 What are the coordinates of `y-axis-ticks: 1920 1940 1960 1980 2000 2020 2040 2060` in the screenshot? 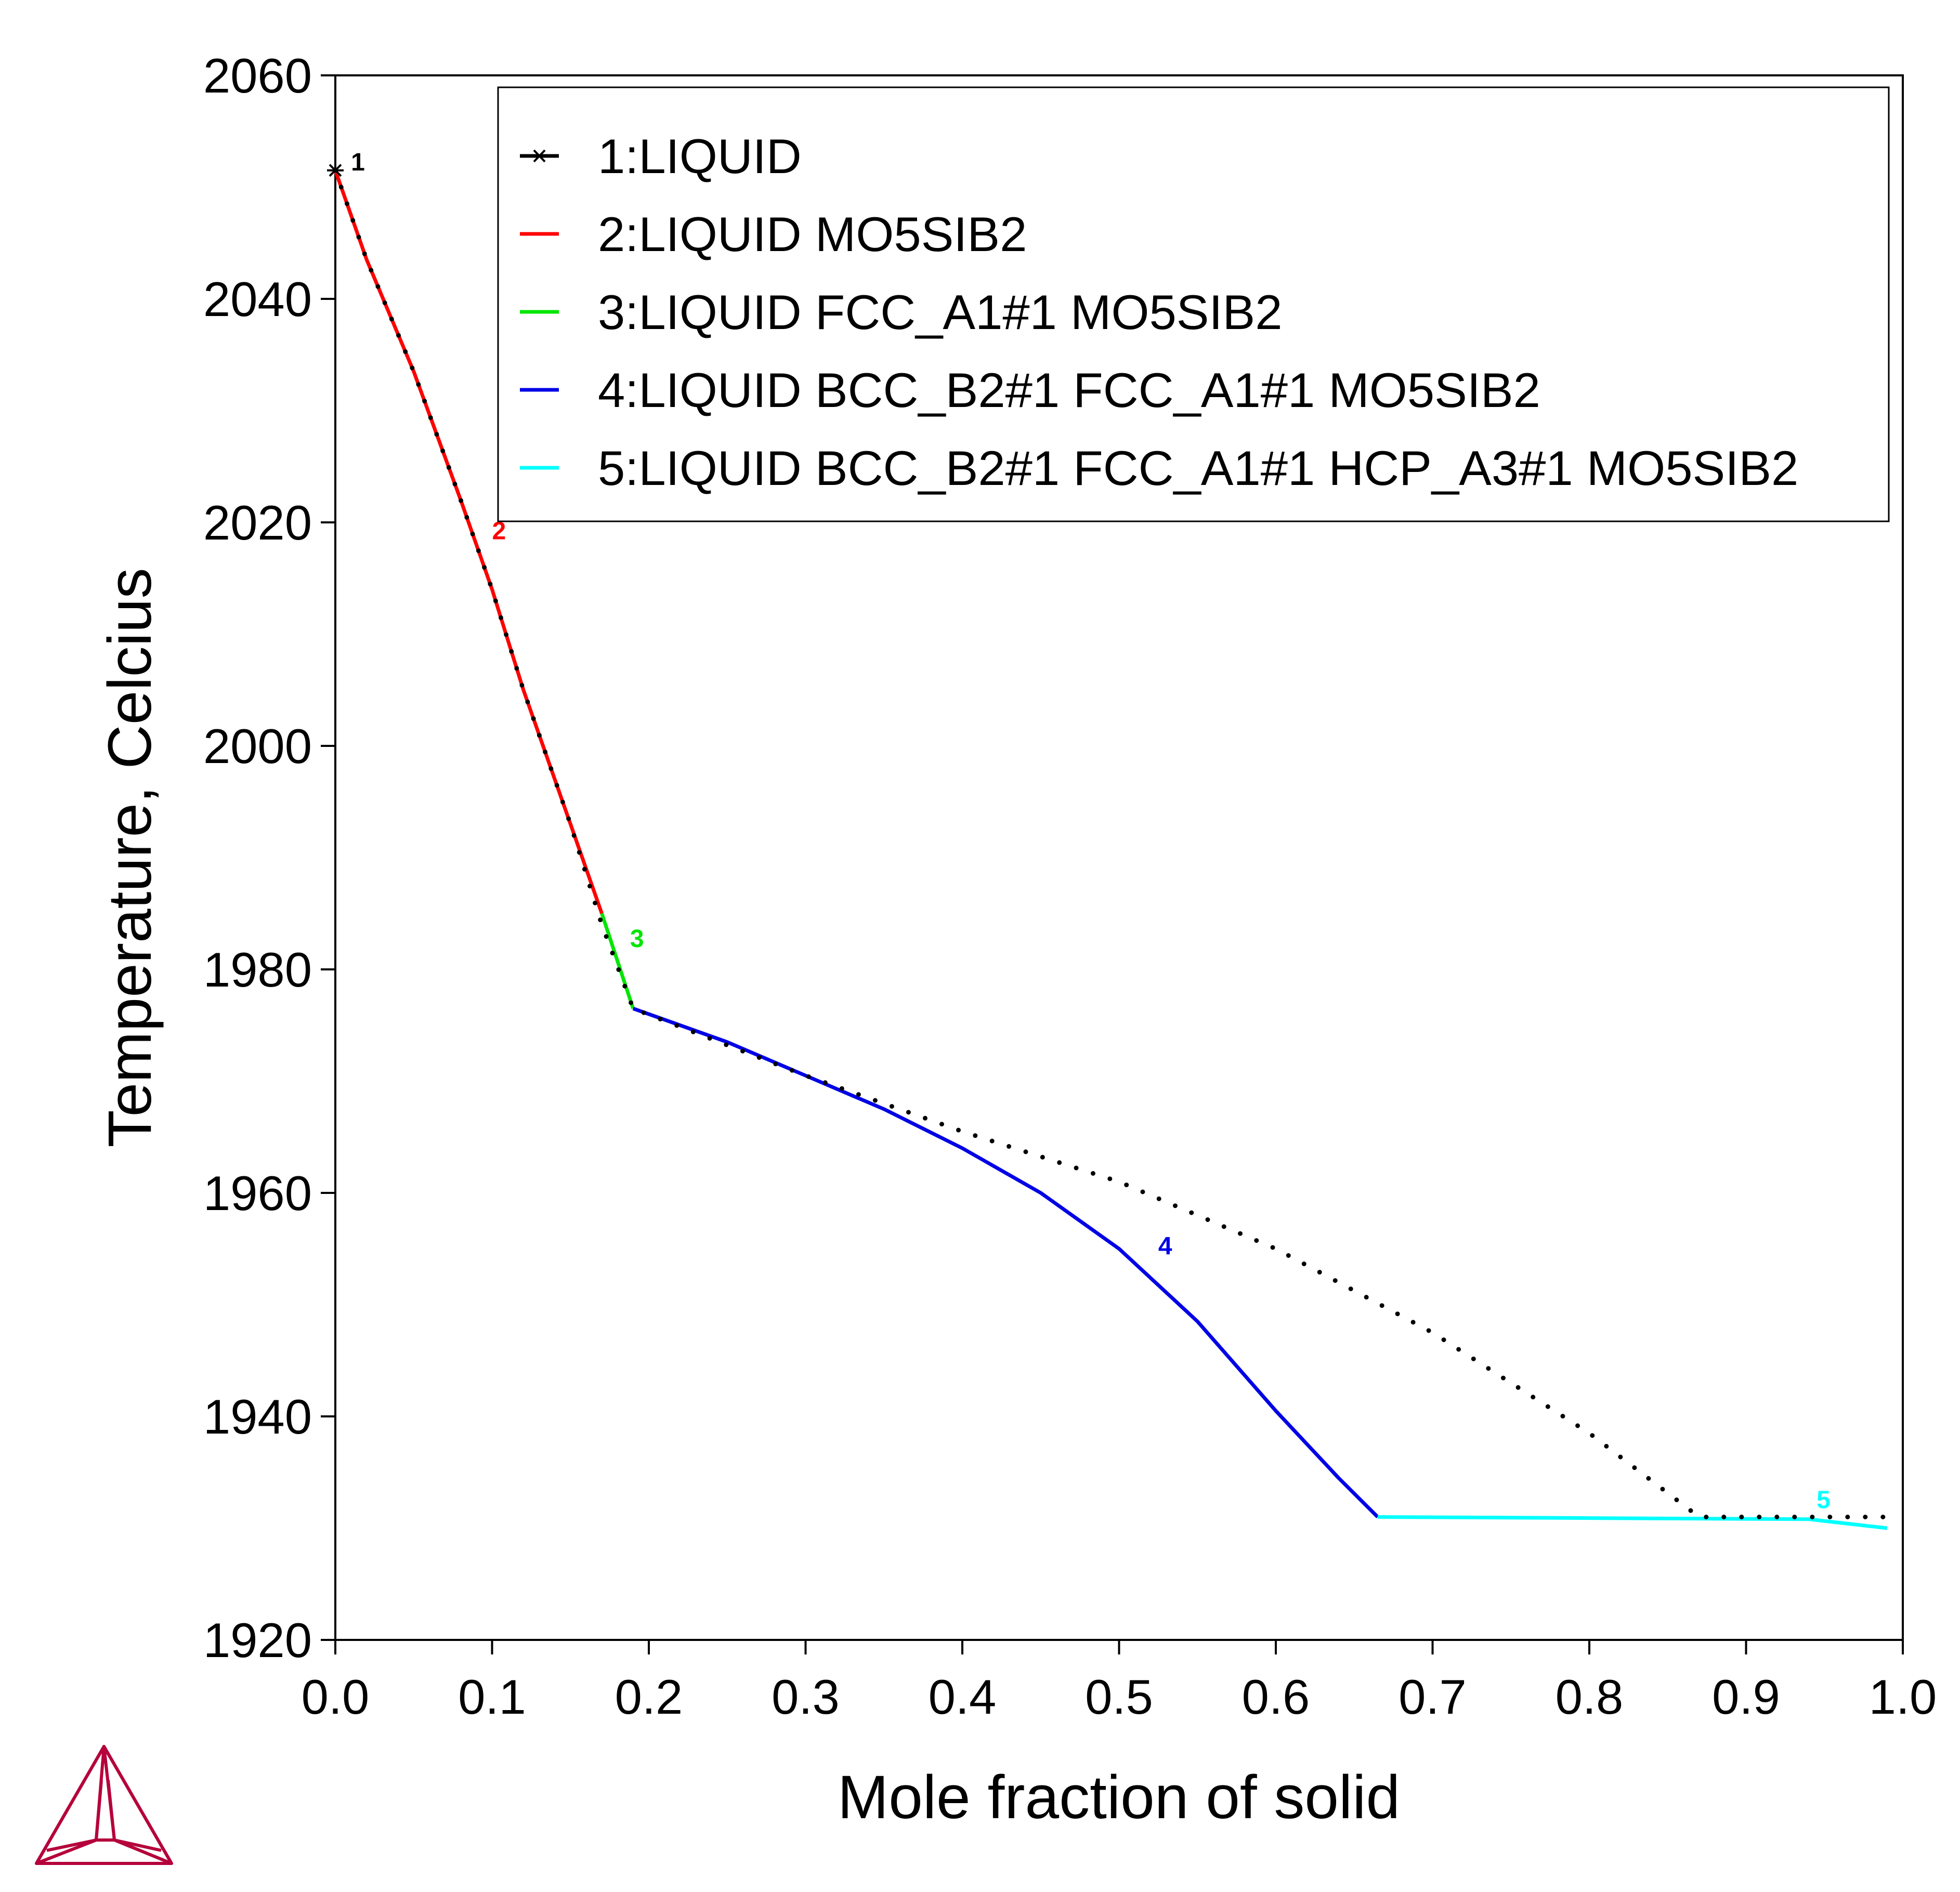 It's located at (269, 858).